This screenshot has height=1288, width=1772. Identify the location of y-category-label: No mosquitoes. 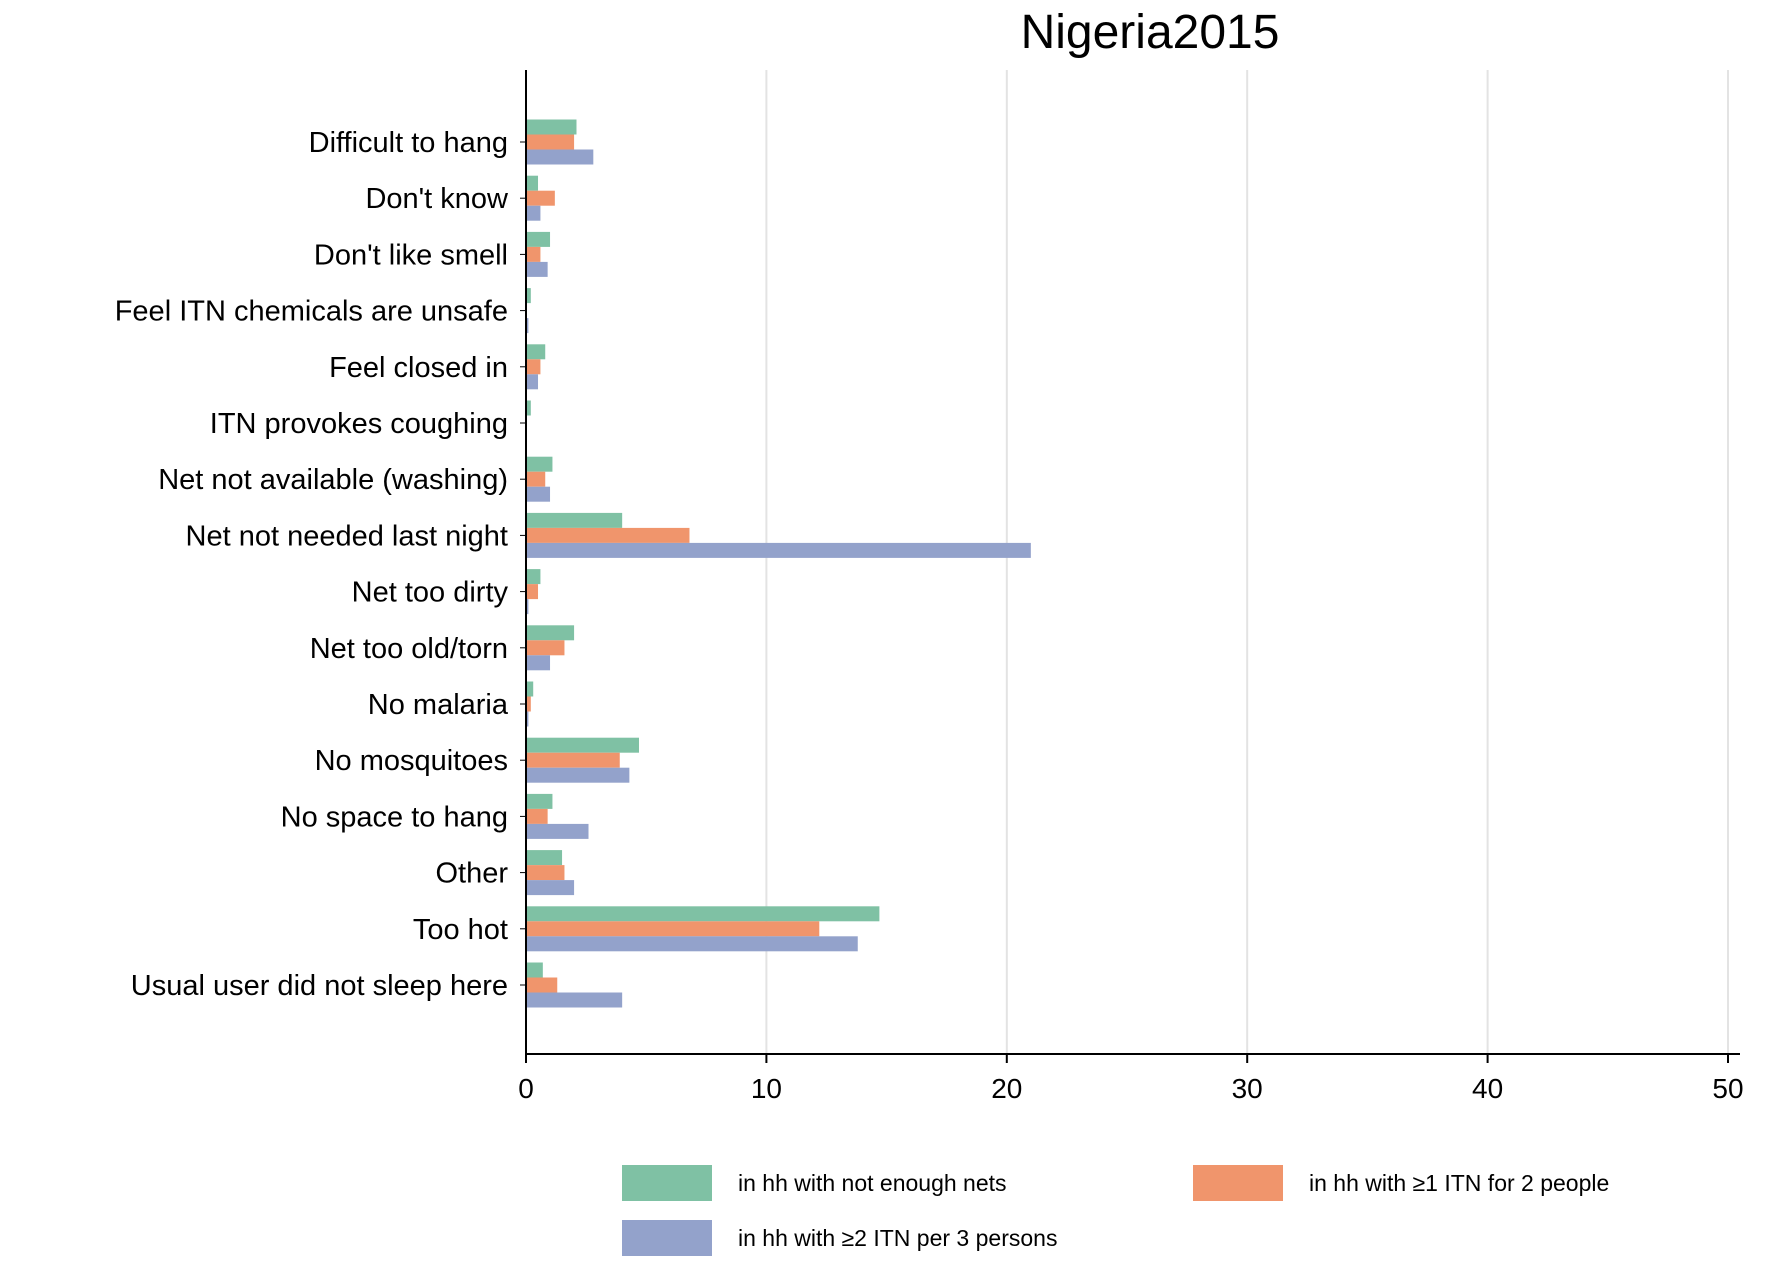
(411, 761).